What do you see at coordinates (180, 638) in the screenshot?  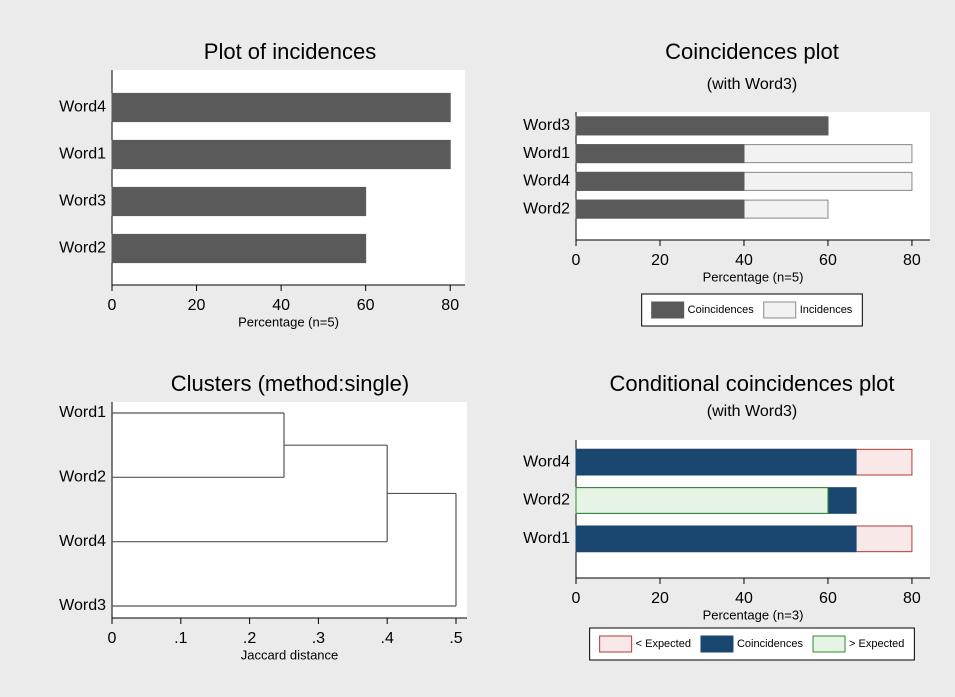 I see `x-tick-label: .1` at bounding box center [180, 638].